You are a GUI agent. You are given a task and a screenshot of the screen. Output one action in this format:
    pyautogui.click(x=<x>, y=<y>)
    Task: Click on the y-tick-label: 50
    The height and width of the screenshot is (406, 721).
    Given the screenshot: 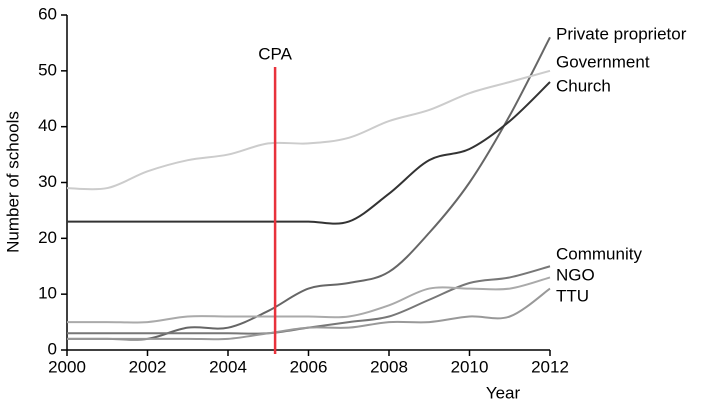 What is the action you would take?
    pyautogui.click(x=47, y=69)
    